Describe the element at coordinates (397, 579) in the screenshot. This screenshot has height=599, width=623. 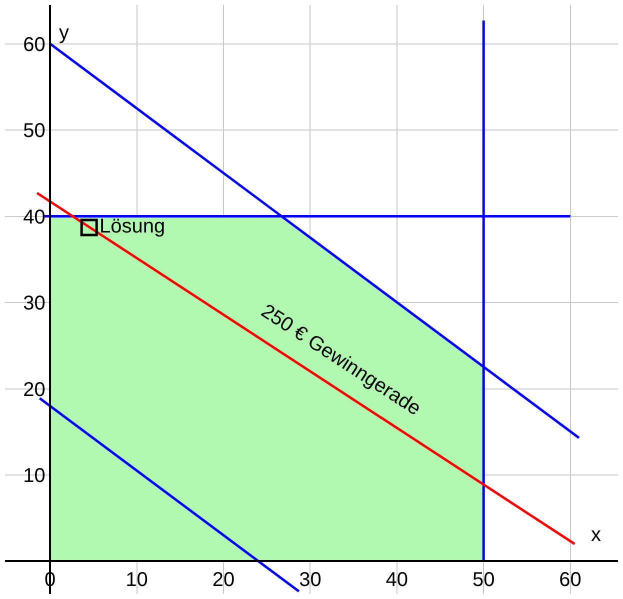
I see `x-tick-label: 40` at that location.